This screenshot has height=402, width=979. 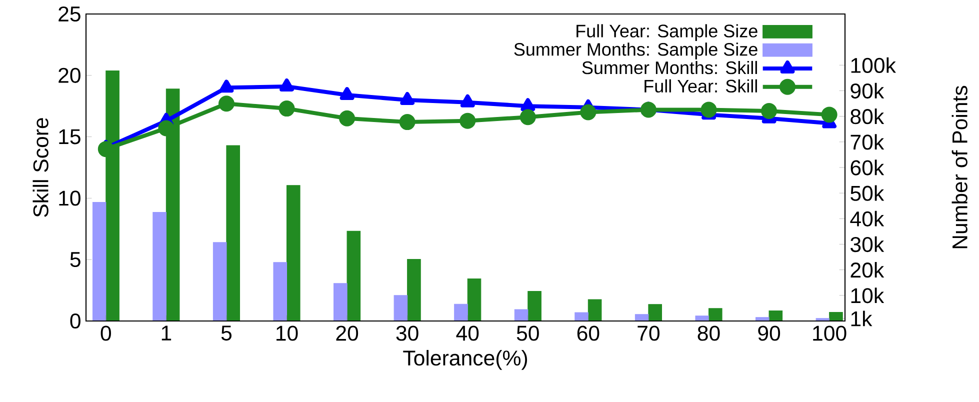 I want to click on x-tick-label: 1, so click(x=167, y=333).